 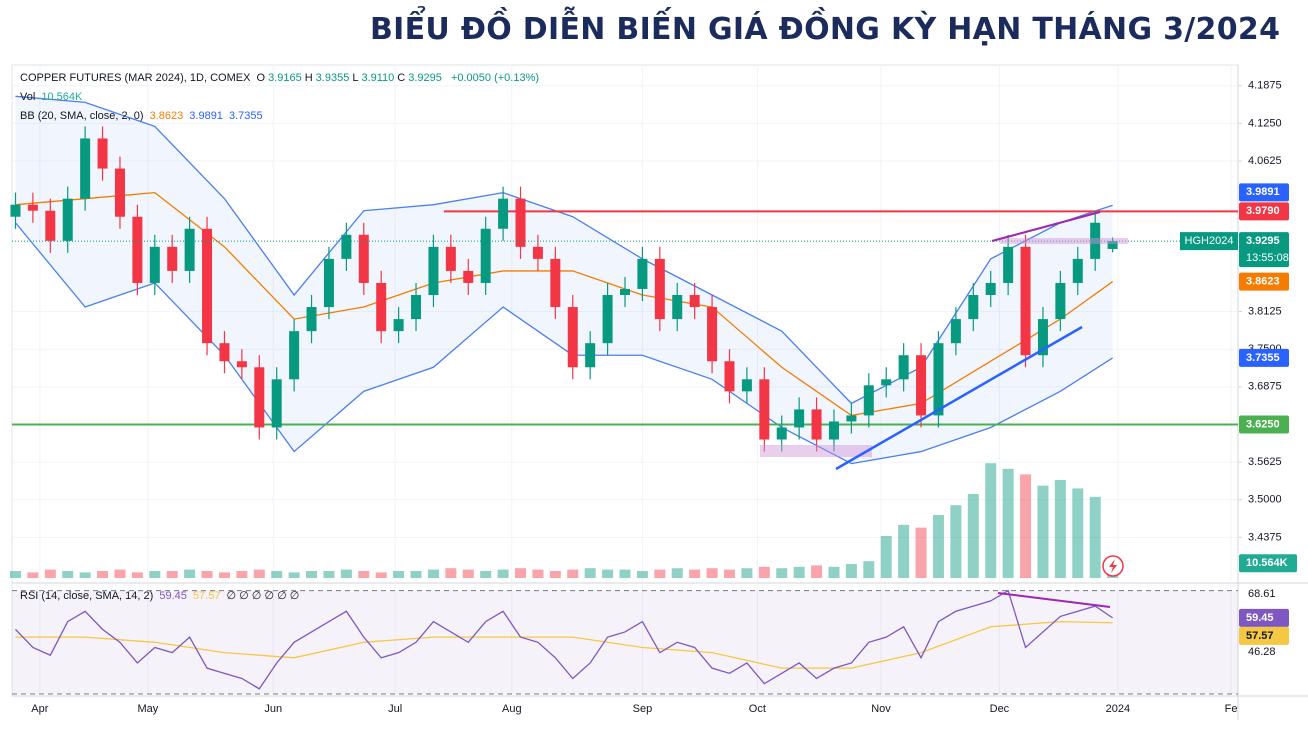 I want to click on rsi-flags: ∅ ∅ ∅ ∅ ∅ ∅, so click(x=263, y=596).